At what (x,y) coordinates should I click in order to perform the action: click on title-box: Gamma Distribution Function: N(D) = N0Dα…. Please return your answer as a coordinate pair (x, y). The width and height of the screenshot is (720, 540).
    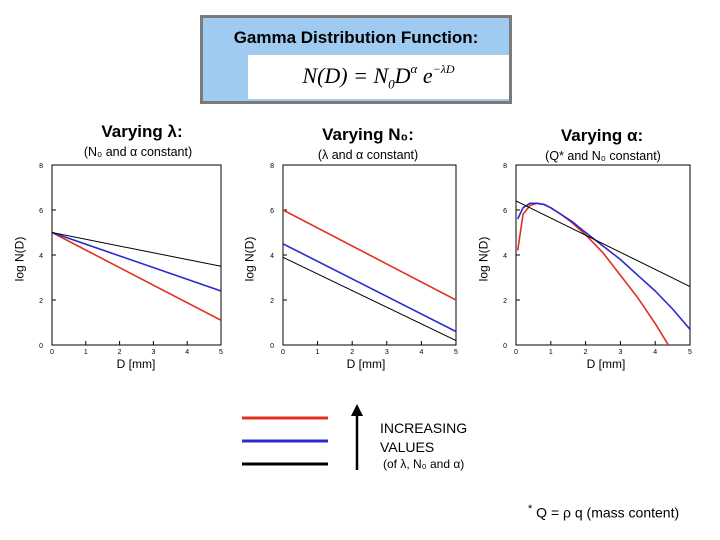
    Looking at the image, I should click on (356, 59).